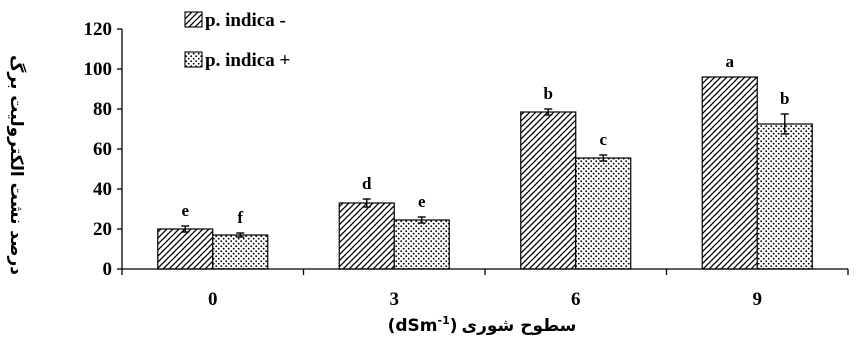 Image resolution: width=859 pixels, height=343 pixels. I want to click on x-axis-title: (dSm-1) سطوح شوری, so click(482, 325).